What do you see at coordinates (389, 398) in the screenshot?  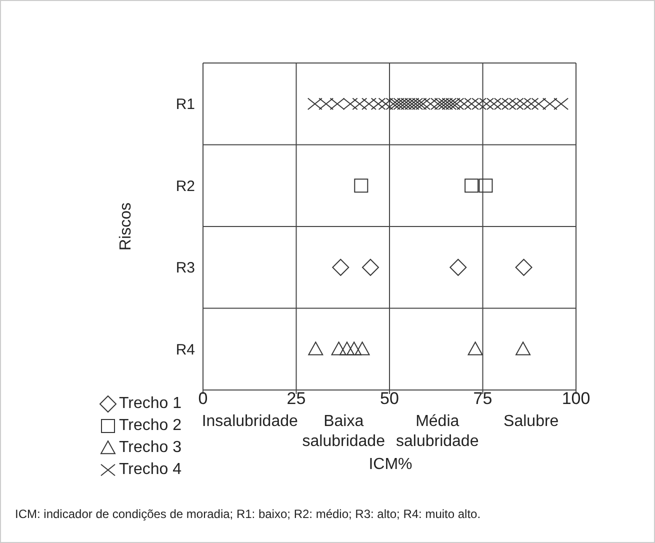 I see `x-tick-label: 50` at bounding box center [389, 398].